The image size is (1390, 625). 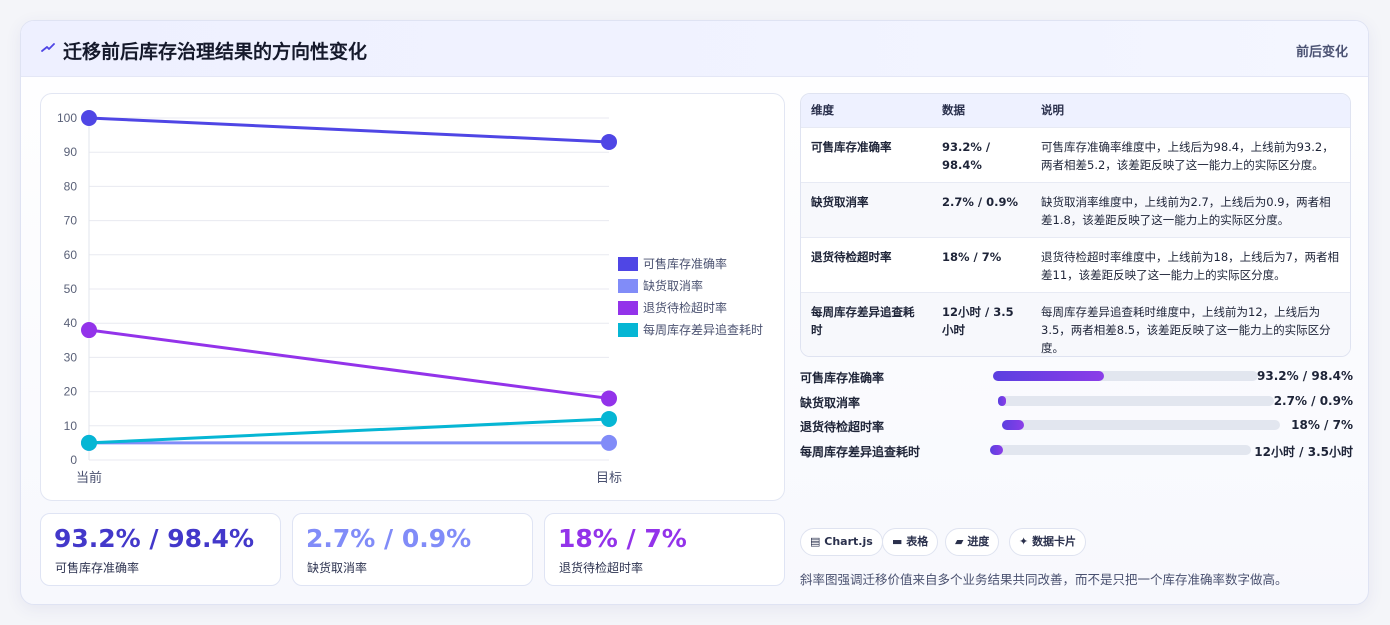 I want to click on progress-label: 退货待检超时率, so click(x=842, y=427).